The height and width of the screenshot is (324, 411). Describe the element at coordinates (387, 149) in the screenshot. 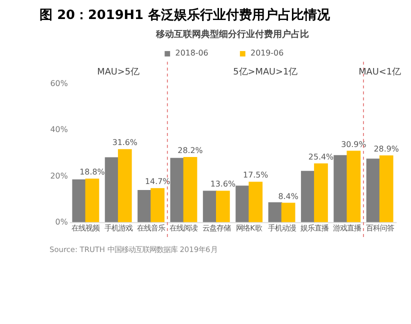

I see `data-label: 28.9%` at that location.